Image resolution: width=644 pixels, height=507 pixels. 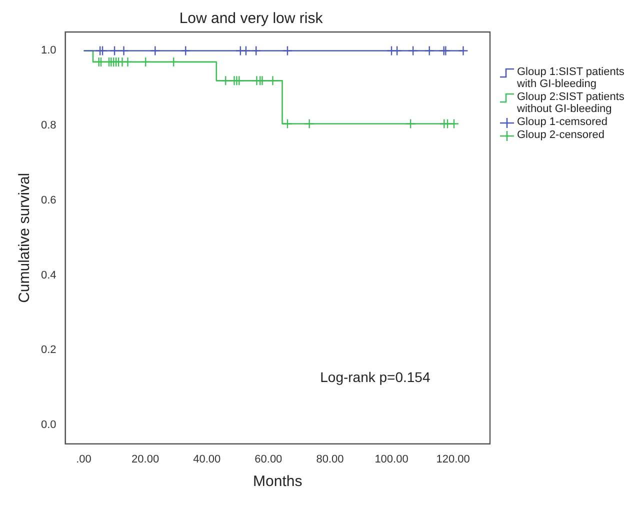 What do you see at coordinates (84, 459) in the screenshot?
I see `x-tick-label: .00` at bounding box center [84, 459].